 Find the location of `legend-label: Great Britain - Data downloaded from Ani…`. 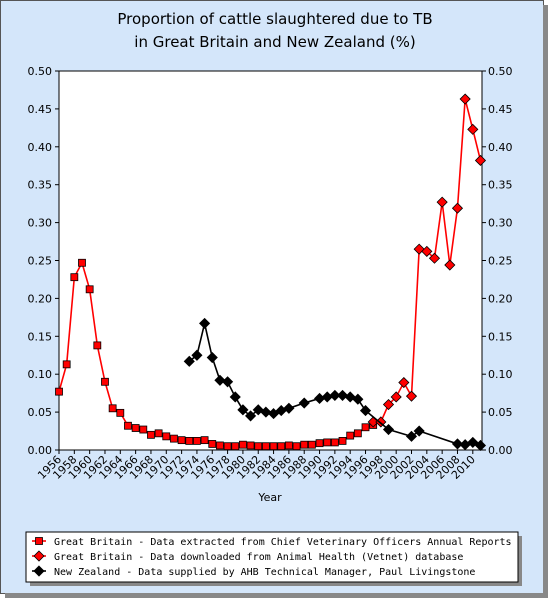

legend-label: Great Britain - Data downloaded from Ani… is located at coordinates (258, 557).